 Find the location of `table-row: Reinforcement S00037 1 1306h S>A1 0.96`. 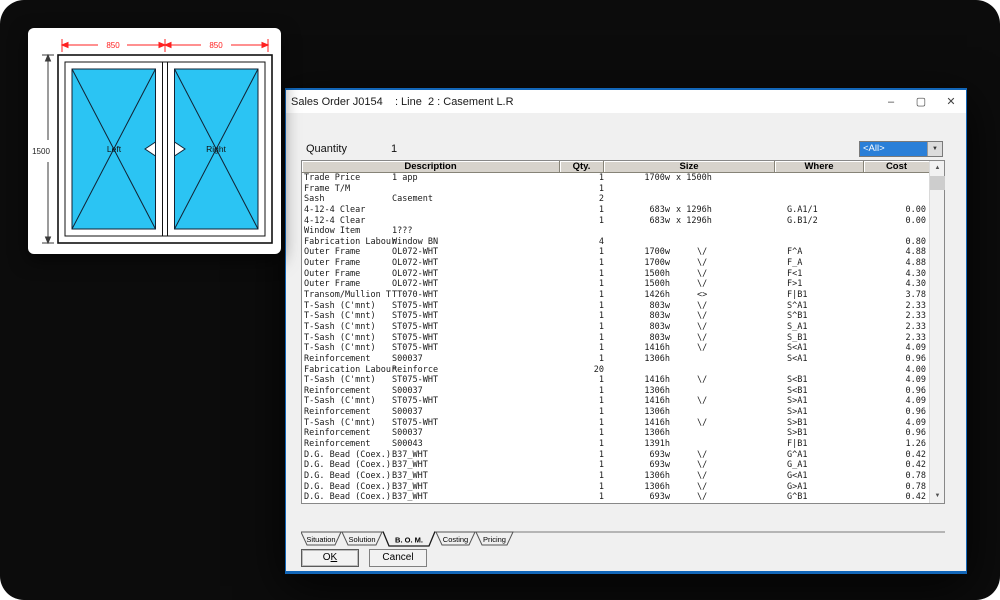

table-row: Reinforcement S00037 1 1306h S>A1 0.96 is located at coordinates (615, 412).